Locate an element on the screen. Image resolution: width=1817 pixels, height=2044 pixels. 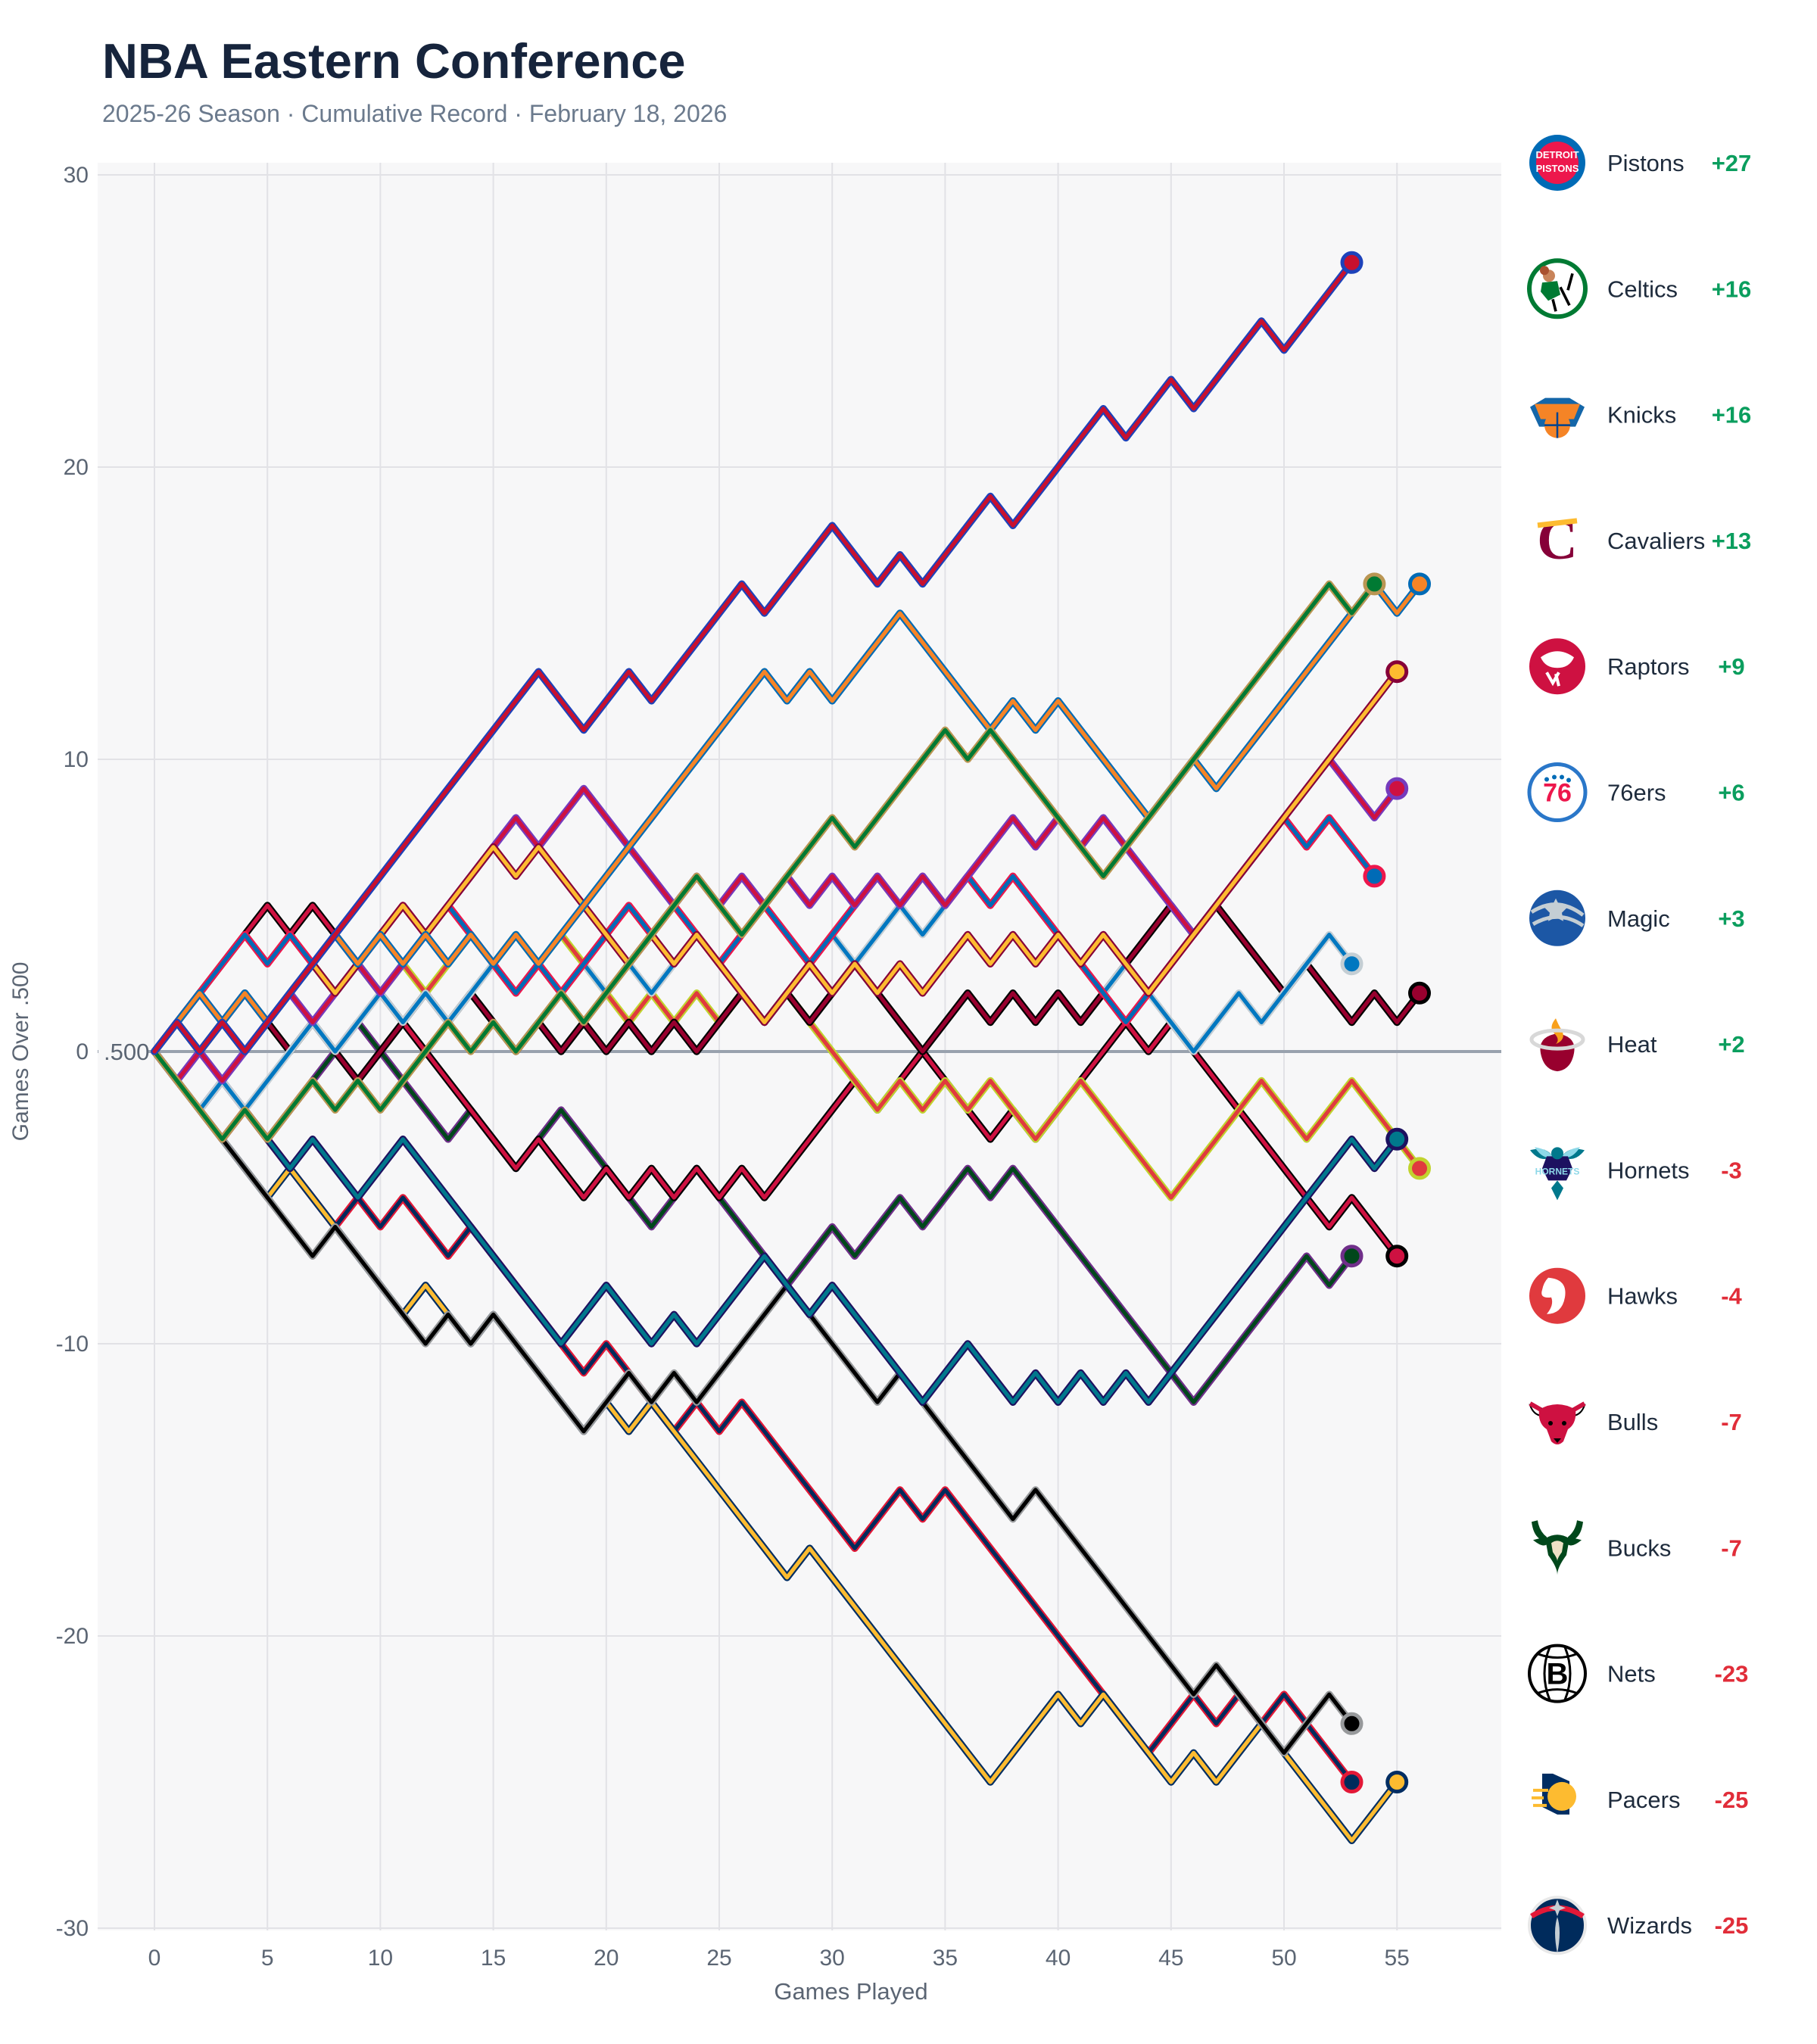
svg-text: .500 is located at coordinates (126, 1052).